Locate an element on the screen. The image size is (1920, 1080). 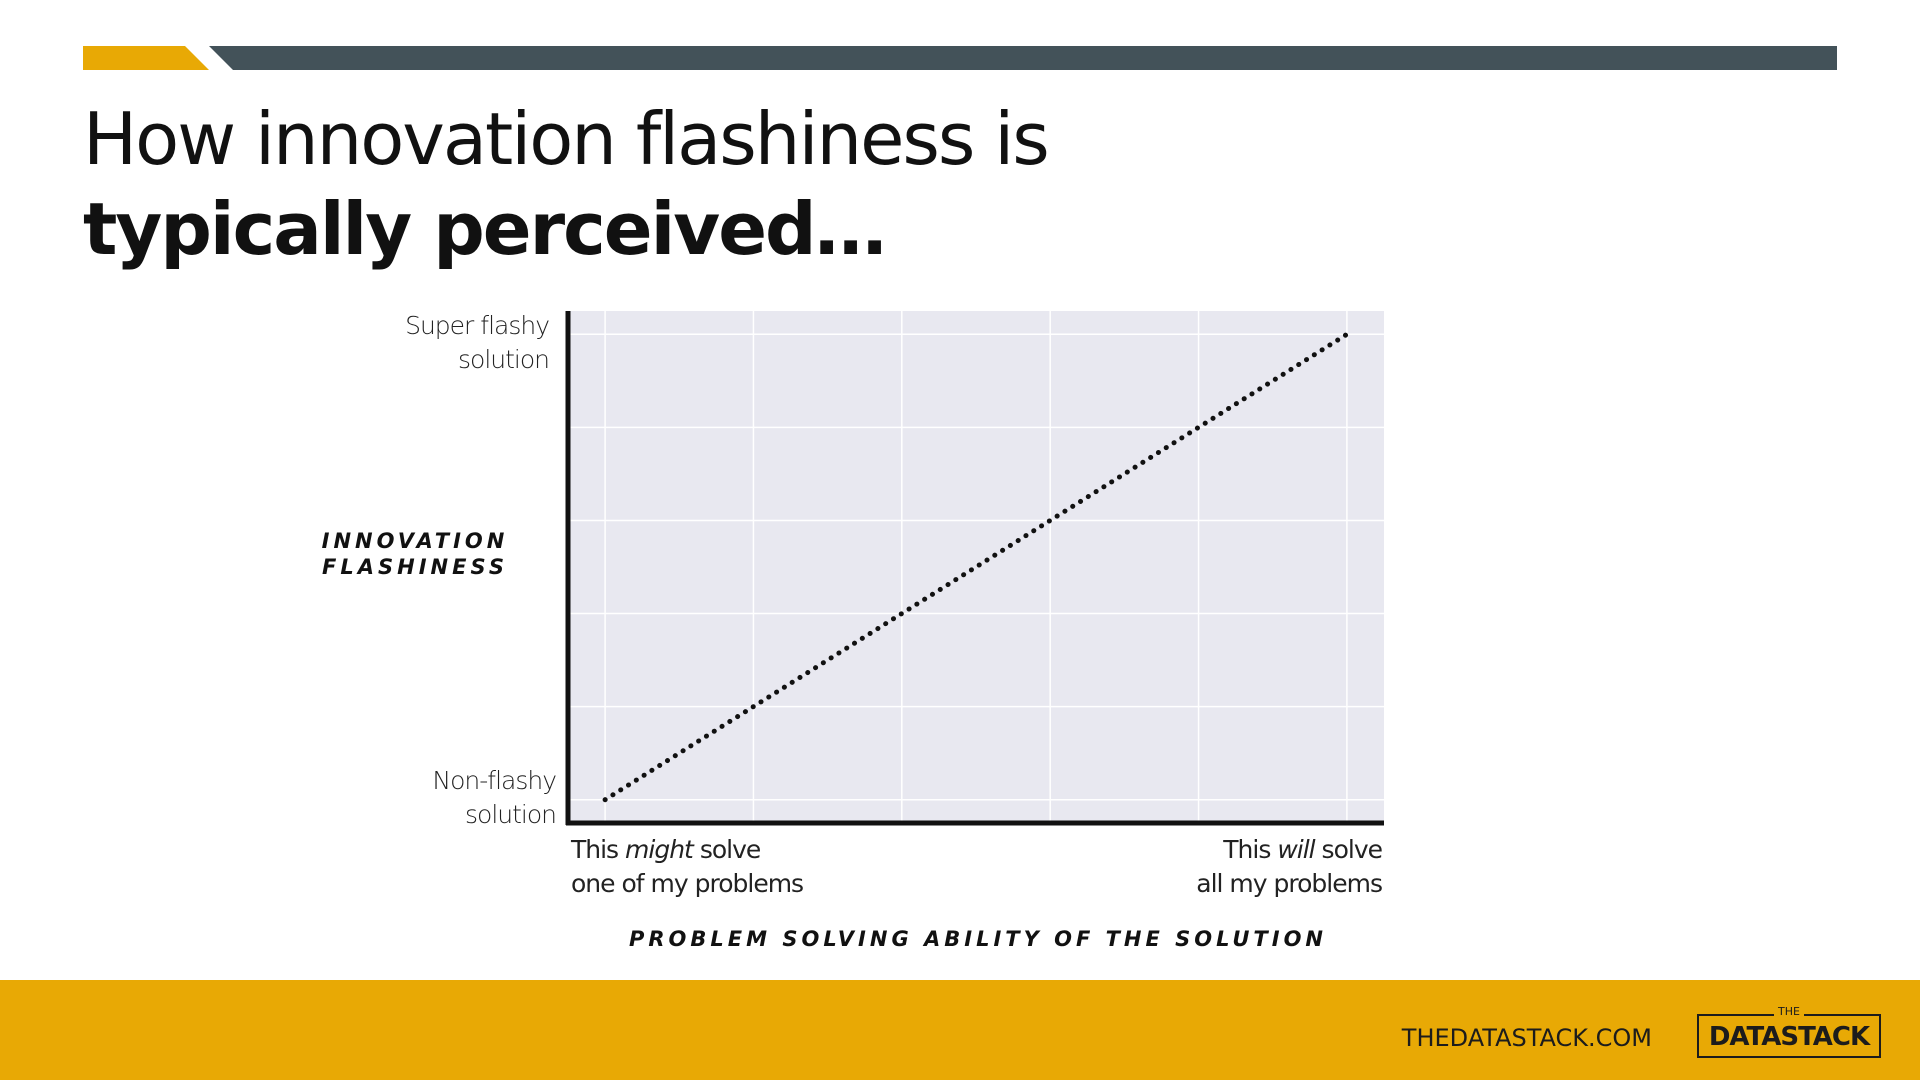
x-tick-label-right-line1: This will solve is located at coordinates (1289, 850).